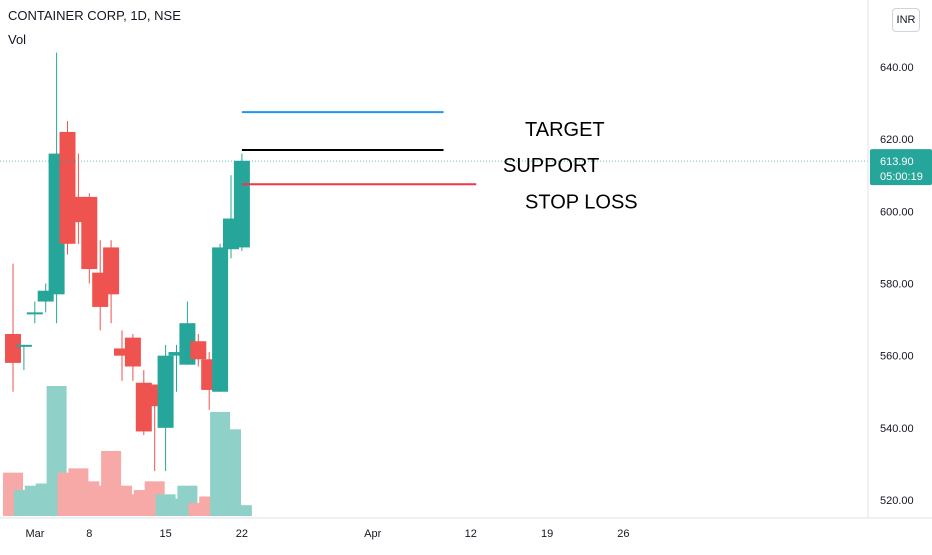 Image resolution: width=932 pixels, height=555 pixels. I want to click on x-tick-label: Apr, so click(372, 534).